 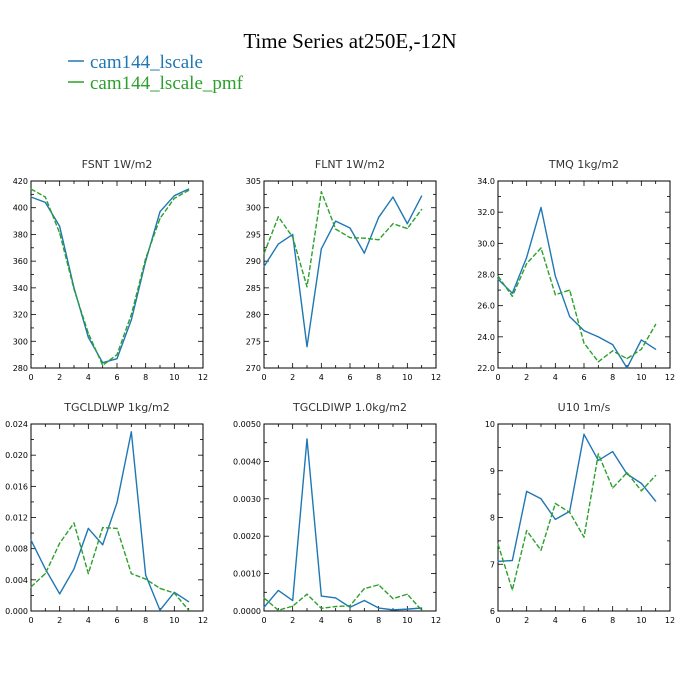 What do you see at coordinates (16, 455) in the screenshot?
I see `y-tick-label: 0.020` at bounding box center [16, 455].